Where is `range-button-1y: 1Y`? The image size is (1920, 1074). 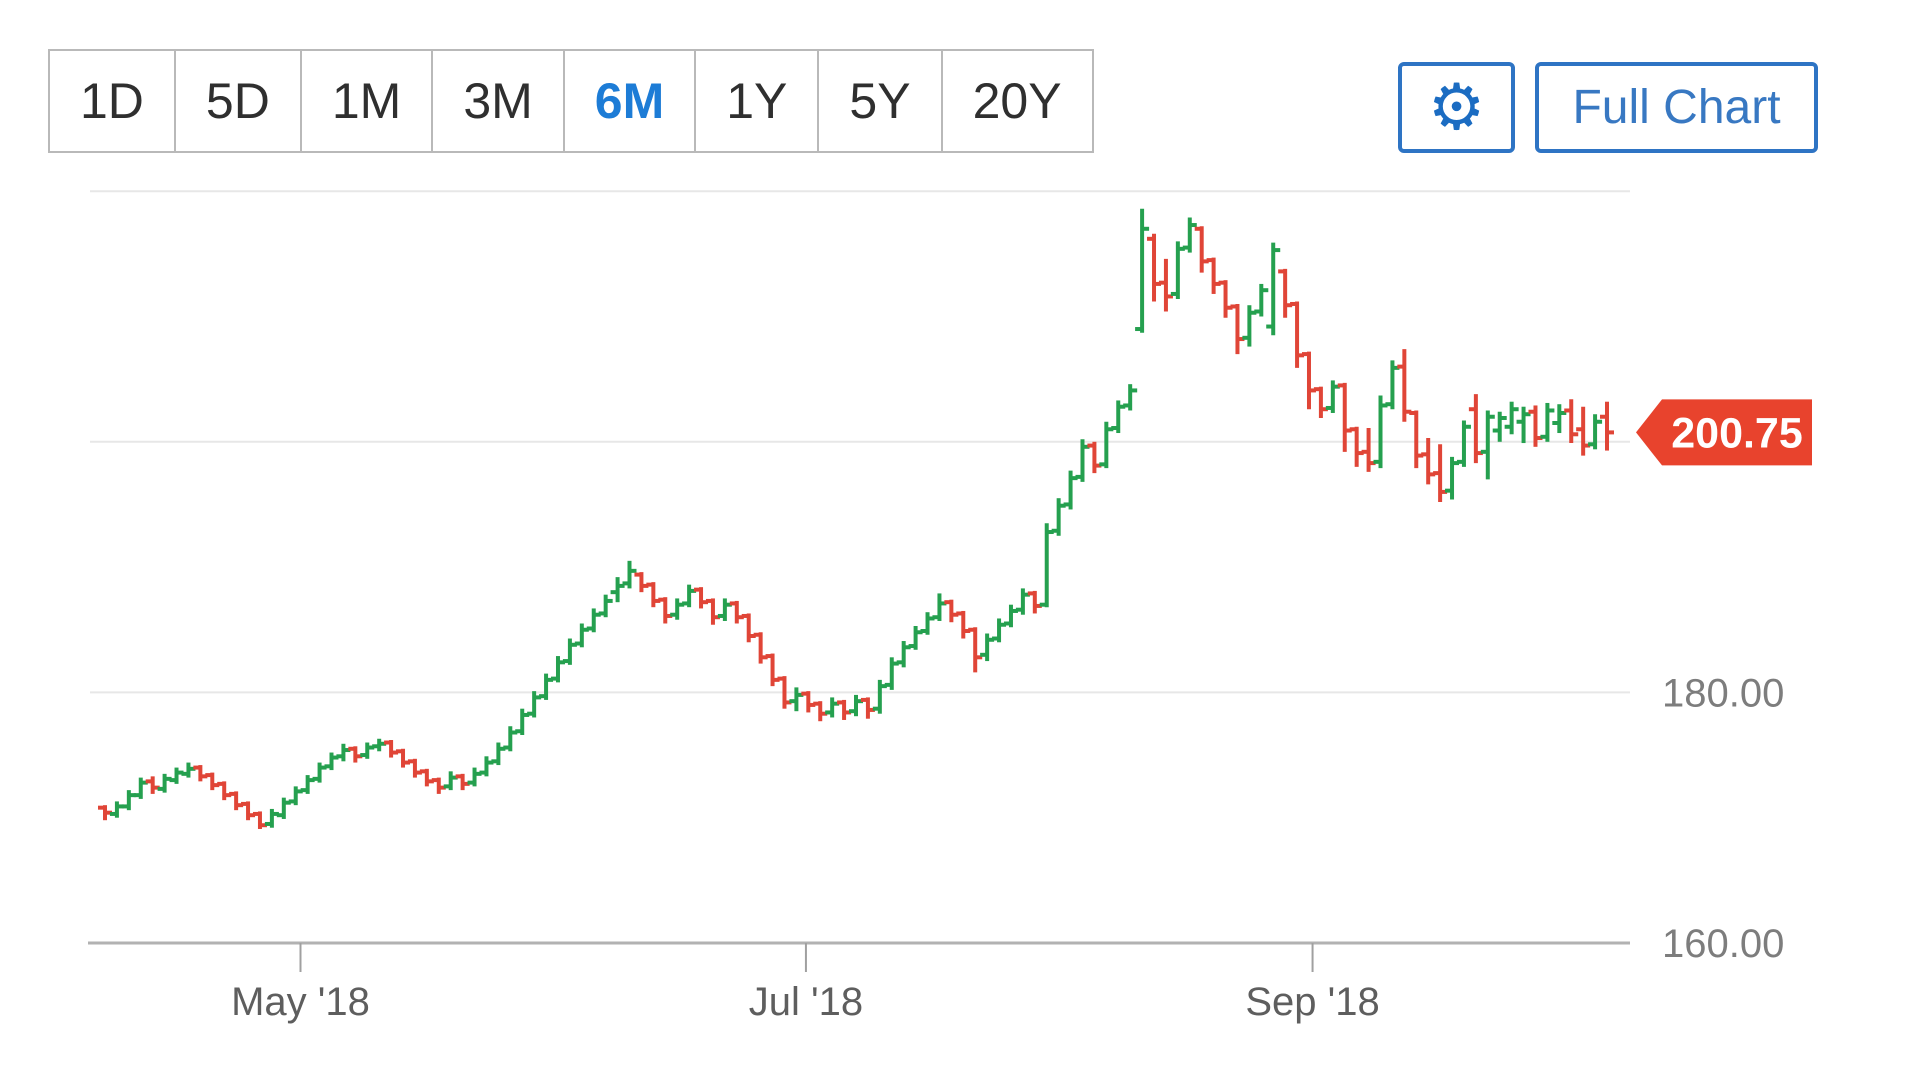 range-button-1y: 1Y is located at coordinates (757, 101).